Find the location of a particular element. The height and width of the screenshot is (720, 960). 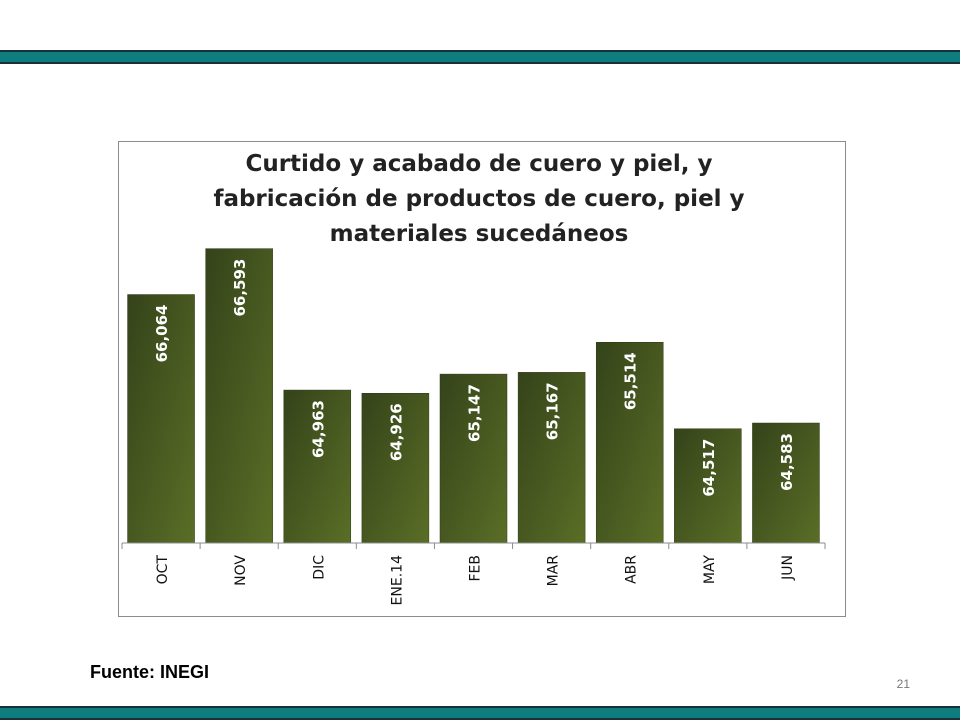

category-label: JUN is located at coordinates (788, 568).